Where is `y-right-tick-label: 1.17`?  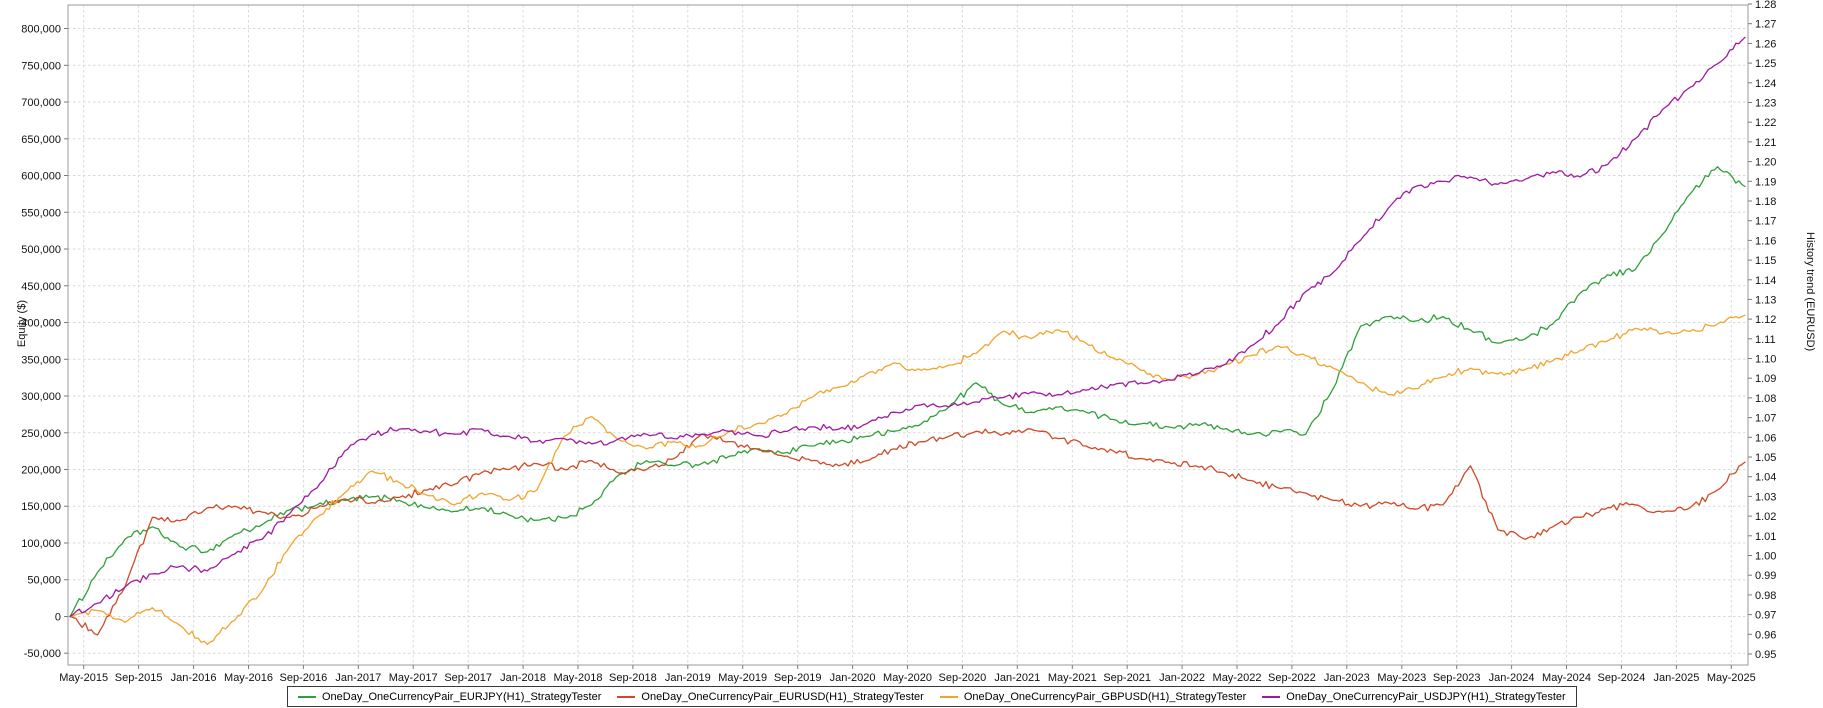 y-right-tick-label: 1.17 is located at coordinates (1765, 222).